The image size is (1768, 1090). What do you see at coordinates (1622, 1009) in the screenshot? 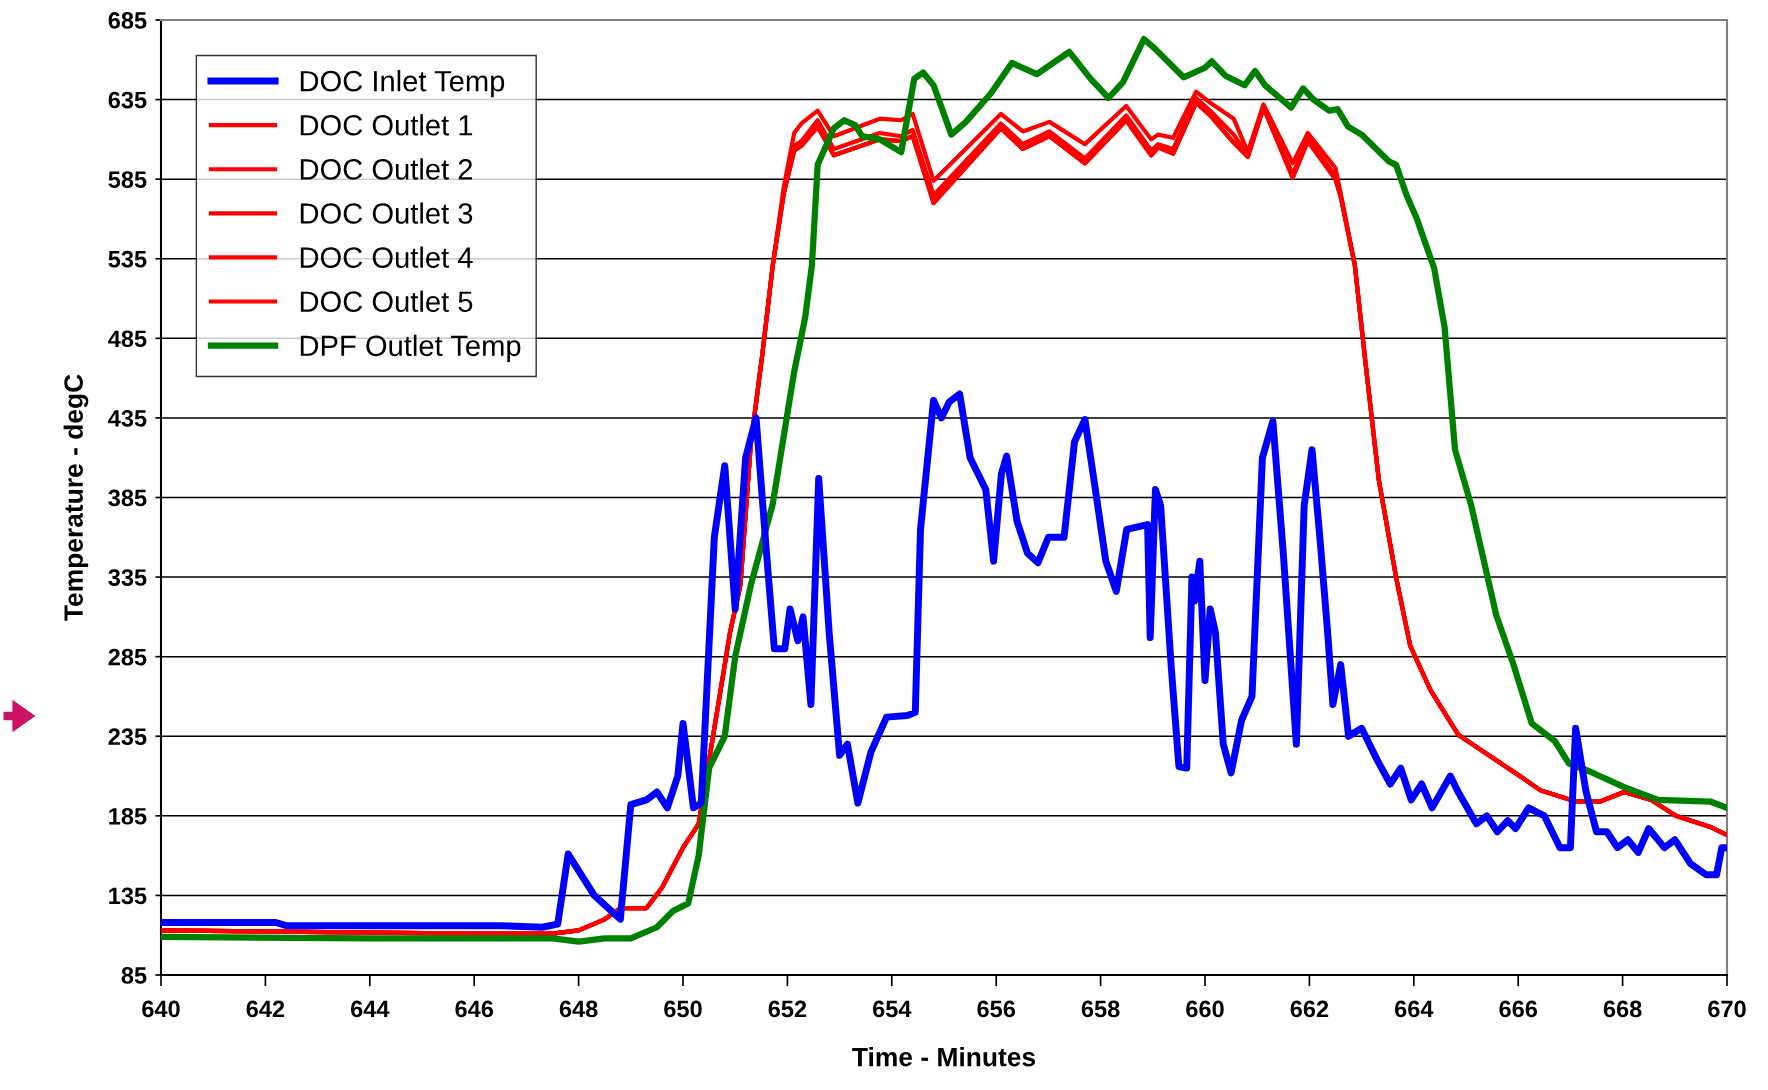
I see `x-tick-label: 668` at bounding box center [1622, 1009].